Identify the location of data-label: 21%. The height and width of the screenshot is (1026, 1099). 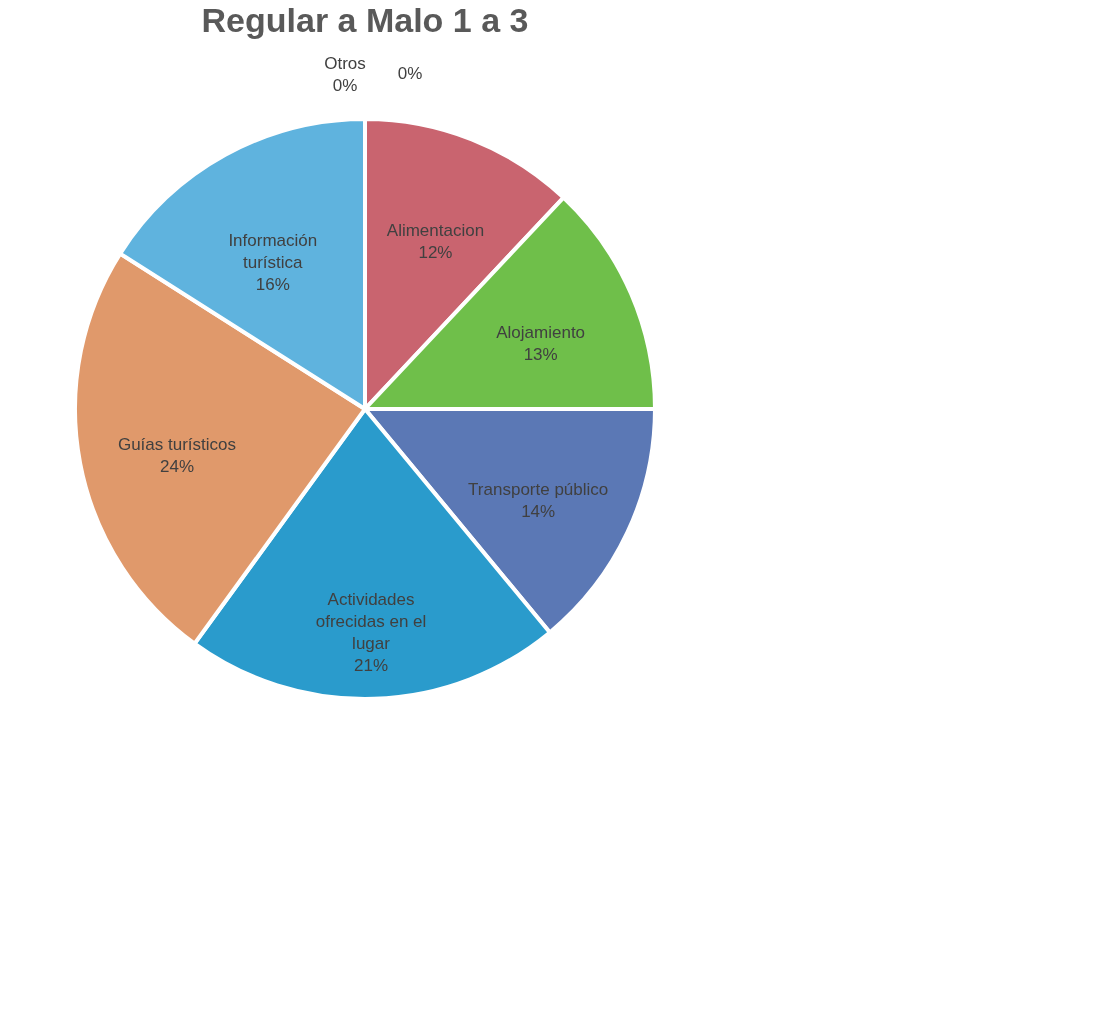
(371, 666).